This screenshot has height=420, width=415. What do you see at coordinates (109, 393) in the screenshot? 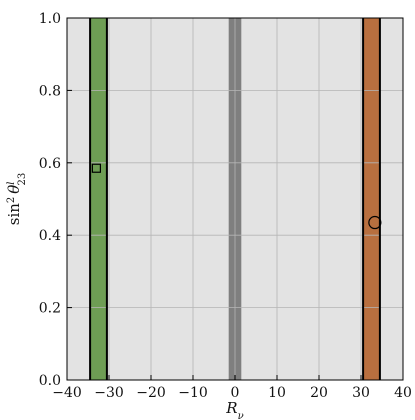
I see `x-tick-label: −30` at bounding box center [109, 393].